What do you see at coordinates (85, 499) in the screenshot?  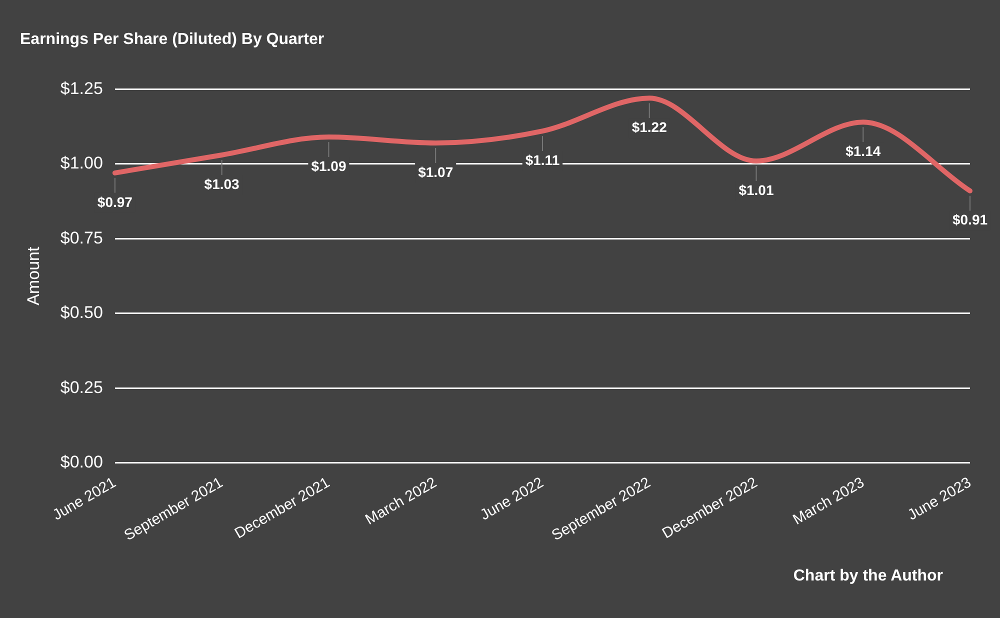 I see `x-tick-label: June 2021` at bounding box center [85, 499].